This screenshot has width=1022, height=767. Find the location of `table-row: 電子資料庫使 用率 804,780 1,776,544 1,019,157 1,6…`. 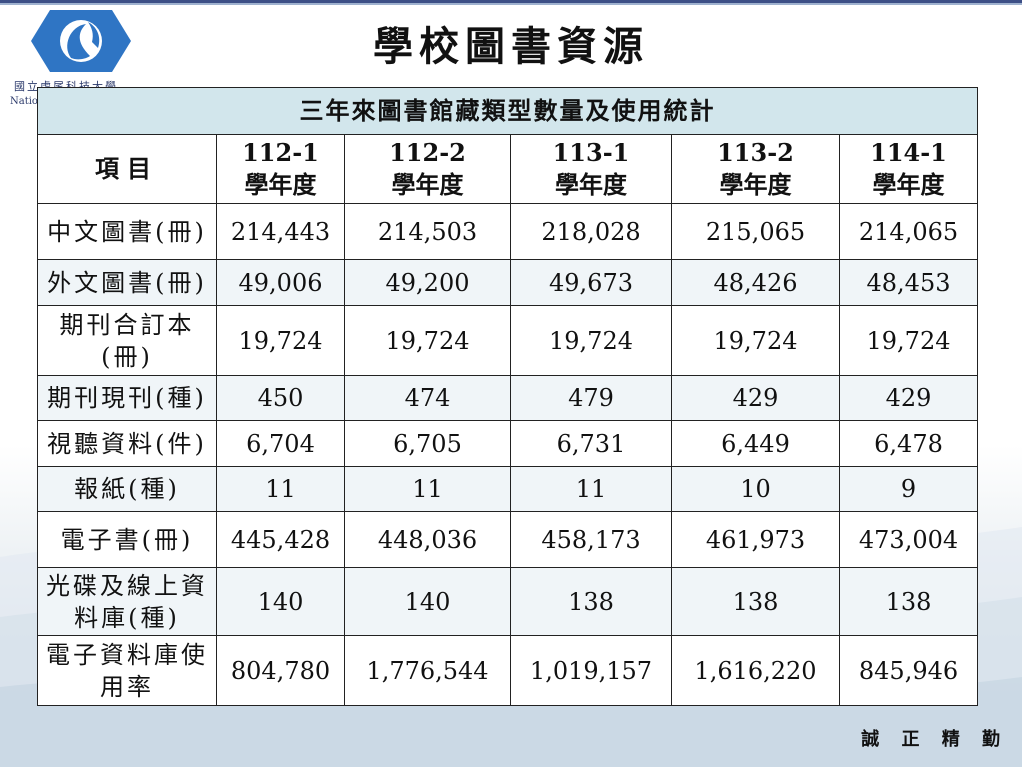

table-row: 電子資料庫使 用率 804,780 1,776,544 1,019,157 1,6… is located at coordinates (508, 670).